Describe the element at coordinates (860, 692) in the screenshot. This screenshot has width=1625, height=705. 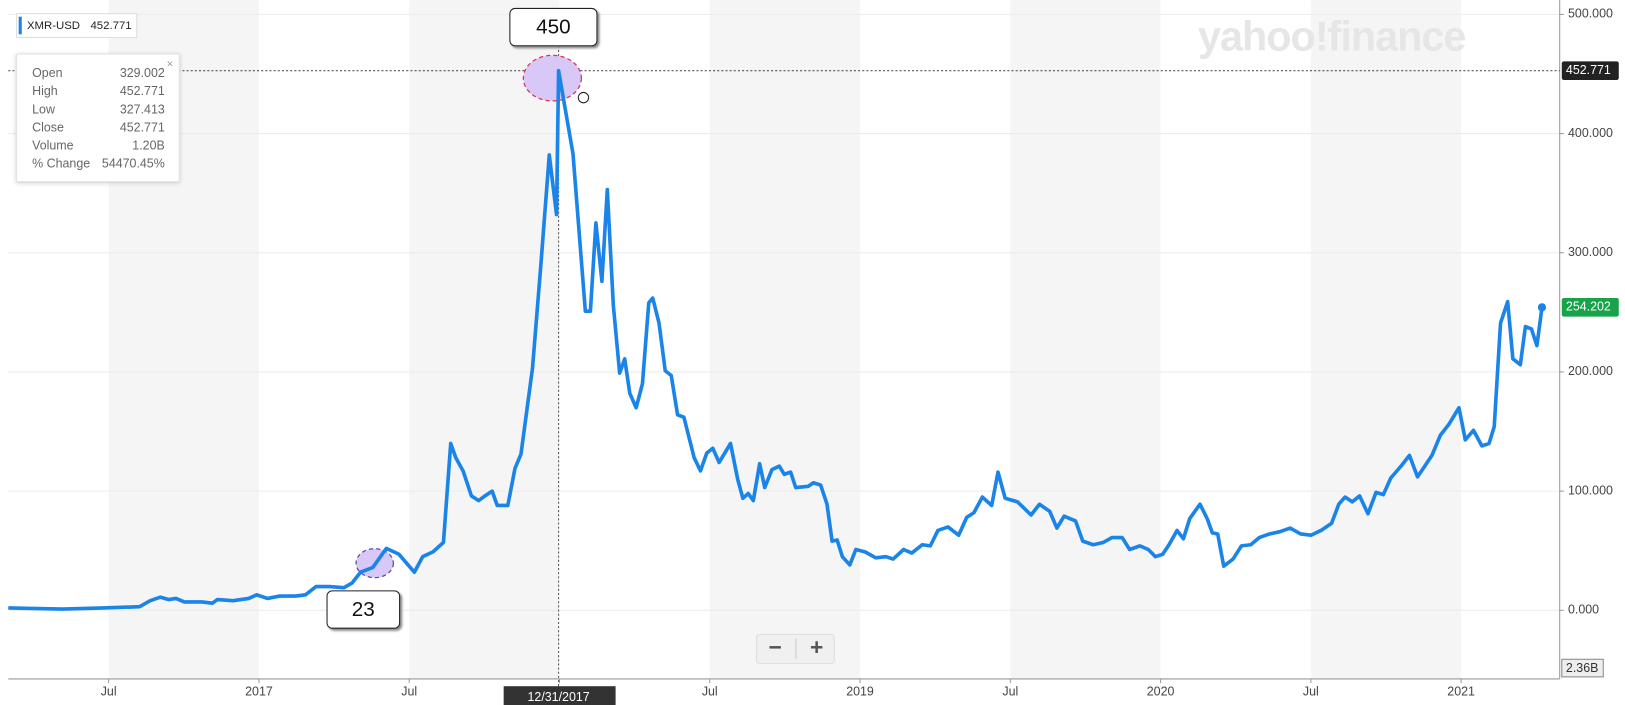
I see `x-tick-label: 2019` at that location.